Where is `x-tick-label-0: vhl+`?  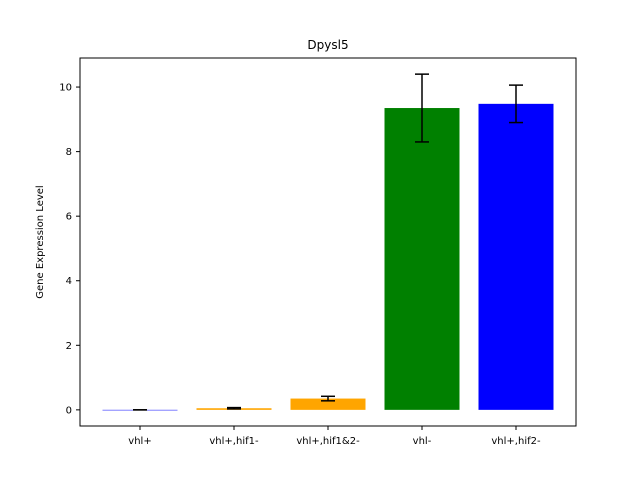 x-tick-label-0: vhl+ is located at coordinates (139, 441).